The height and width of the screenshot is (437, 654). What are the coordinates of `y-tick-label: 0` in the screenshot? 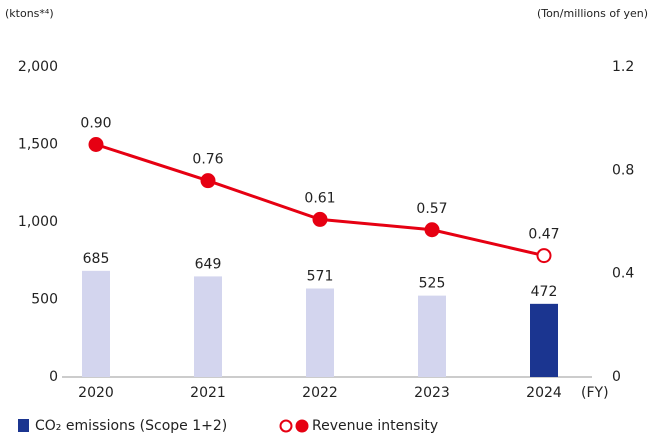 It's located at (53, 377).